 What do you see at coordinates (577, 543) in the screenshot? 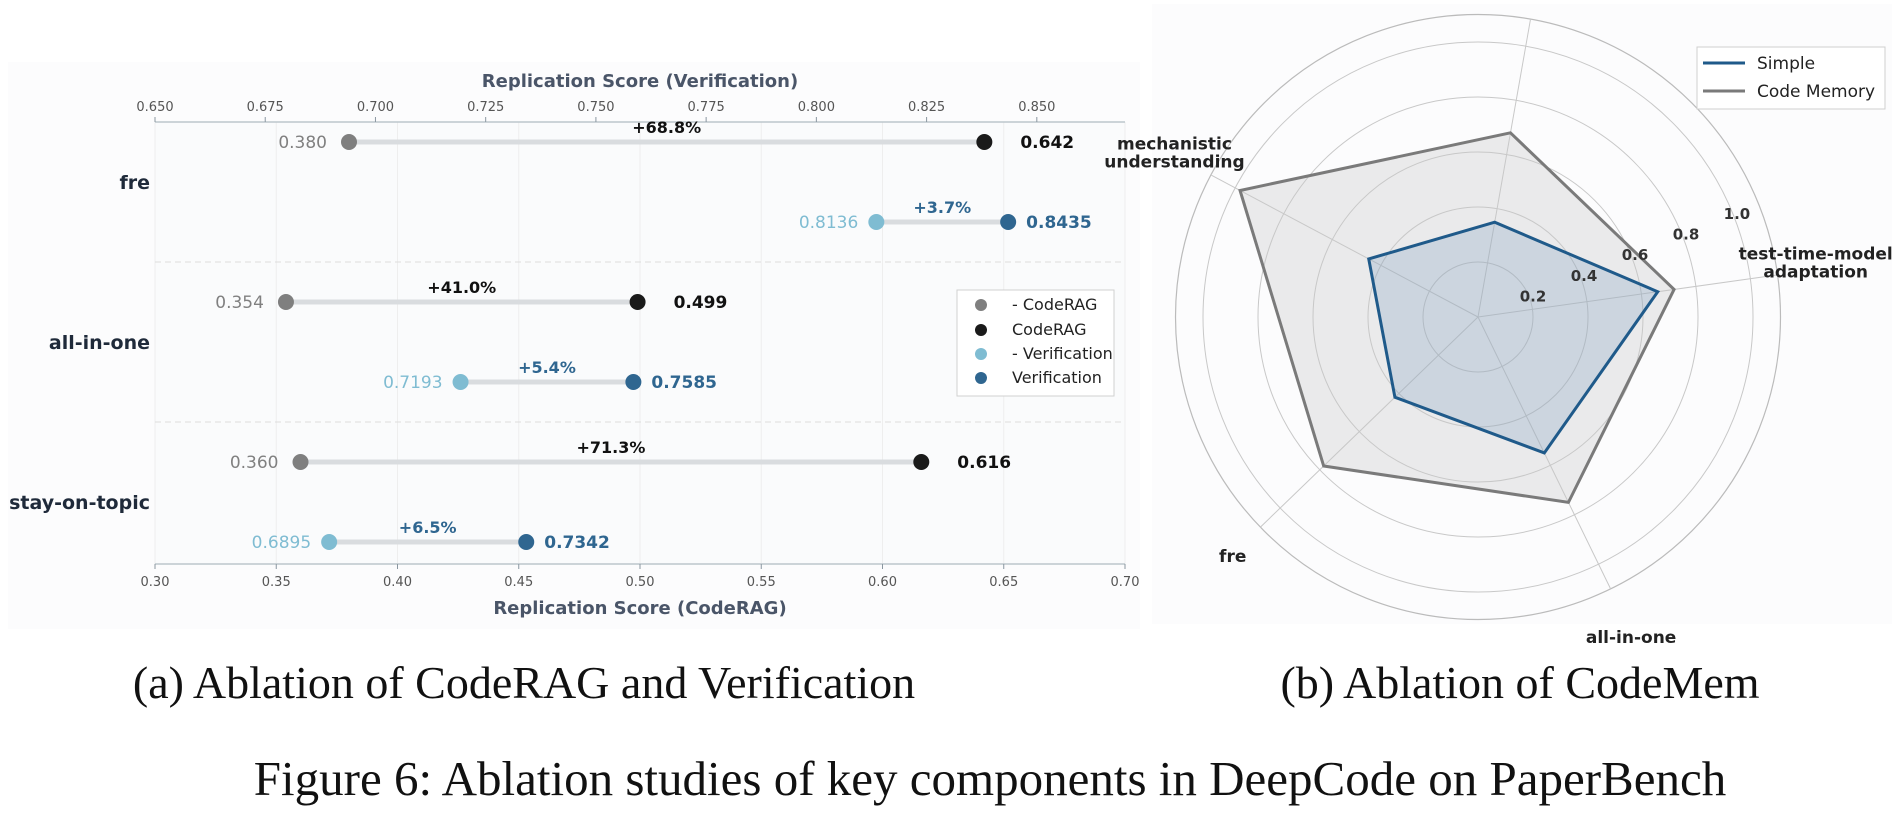
I see `value-label-verification: 0.7342` at bounding box center [577, 543].